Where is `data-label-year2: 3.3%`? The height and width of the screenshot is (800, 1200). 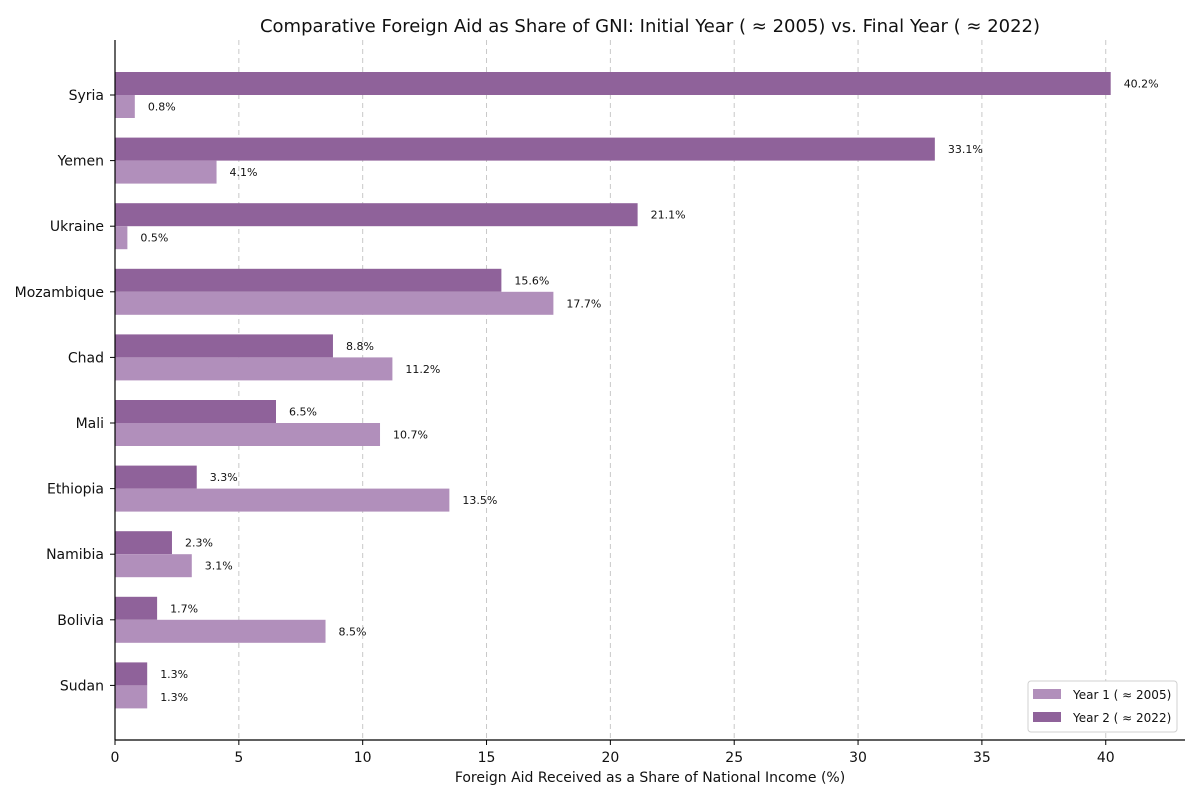 data-label-year2: 3.3% is located at coordinates (224, 477).